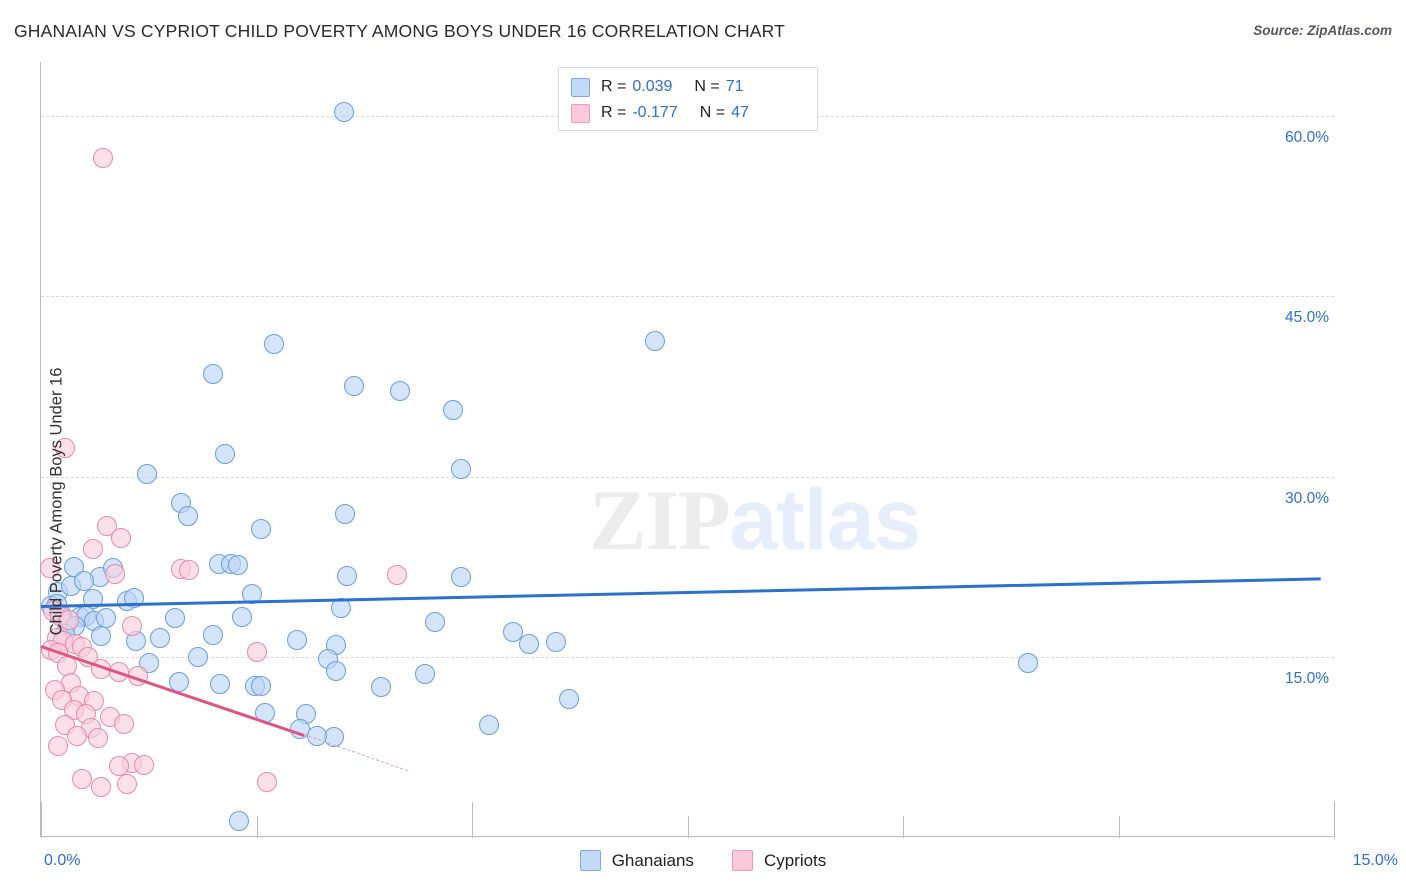 The height and width of the screenshot is (892, 1406). I want to click on r-value-ghanaians: 0.039, so click(652, 86).